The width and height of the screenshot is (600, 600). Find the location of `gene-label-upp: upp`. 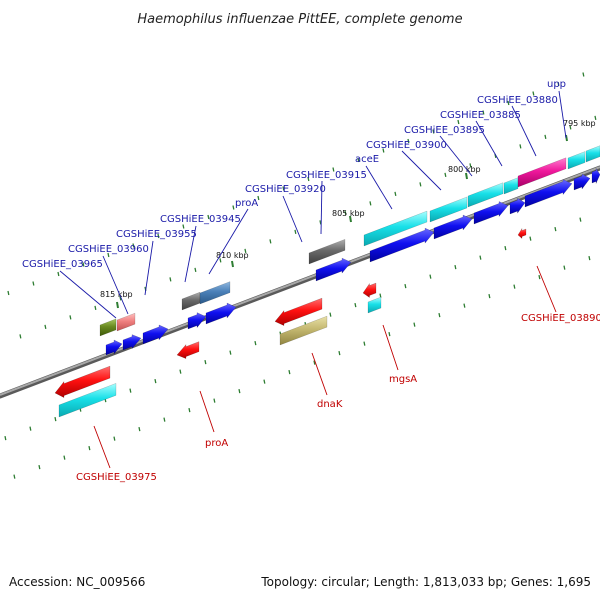

gene-label-upp: upp is located at coordinates (556, 84).